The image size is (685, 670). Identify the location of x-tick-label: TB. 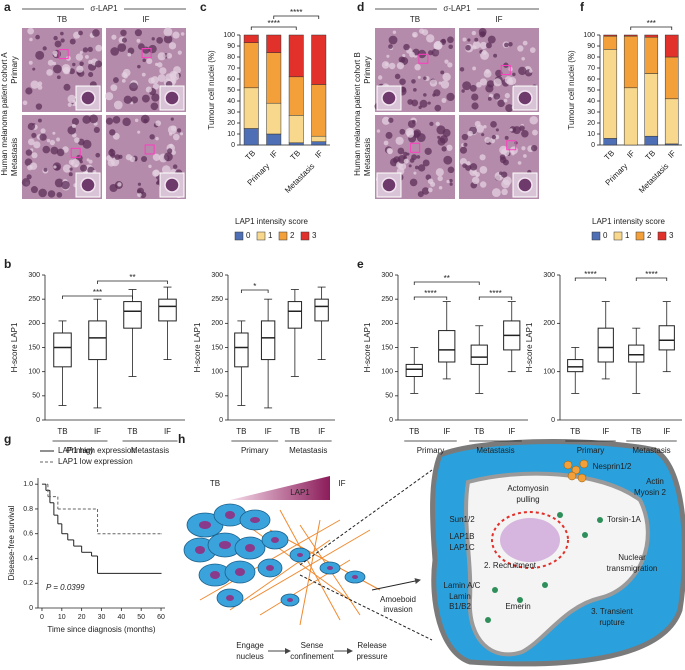
(62, 431).